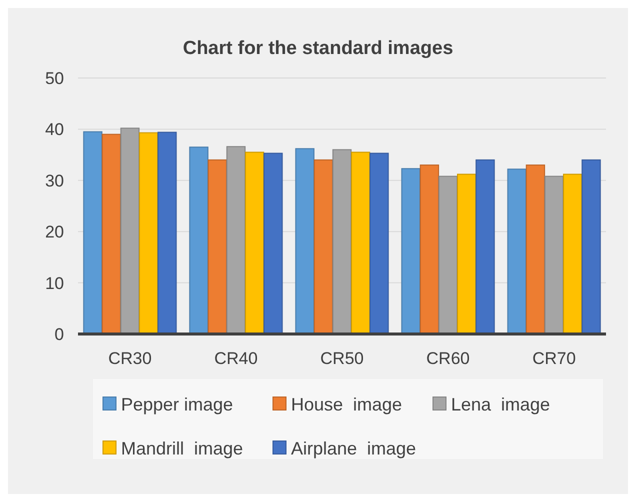 The image size is (638, 504). What do you see at coordinates (59, 334) in the screenshot?
I see `y-tick-label: 0` at bounding box center [59, 334].